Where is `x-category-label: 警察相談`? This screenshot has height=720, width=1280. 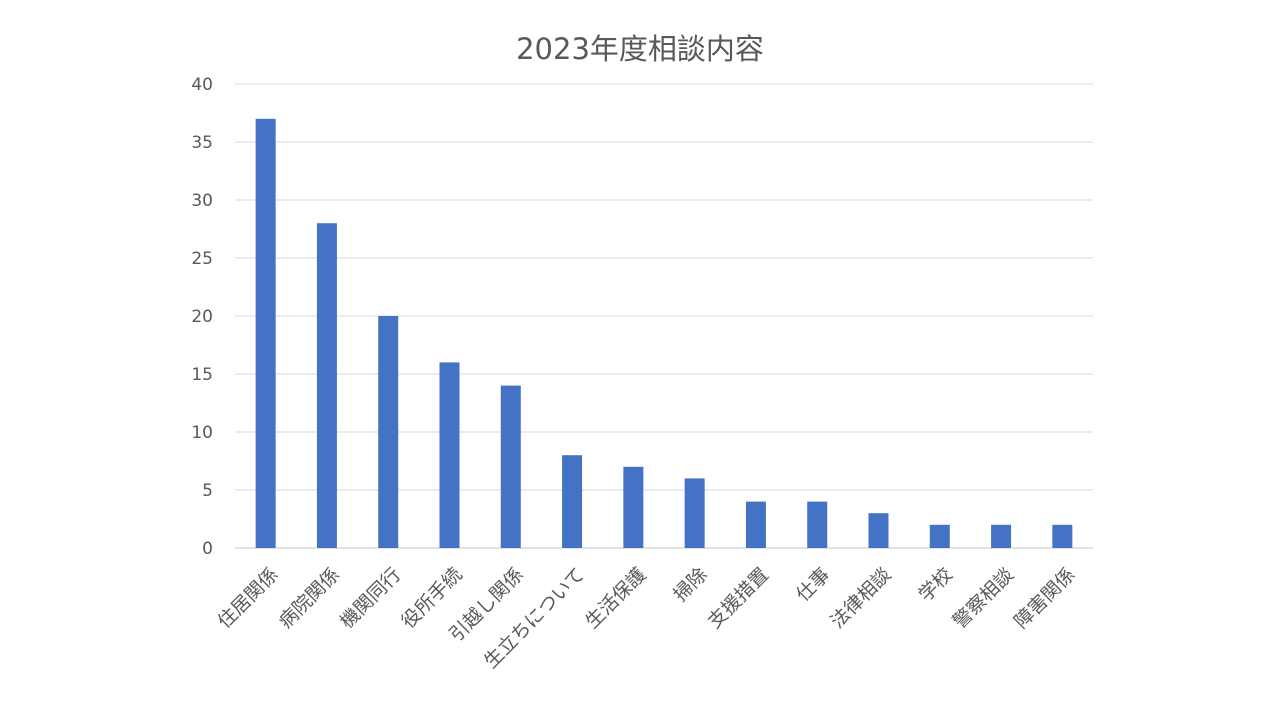 x-category-label: 警察相談 is located at coordinates (983, 598).